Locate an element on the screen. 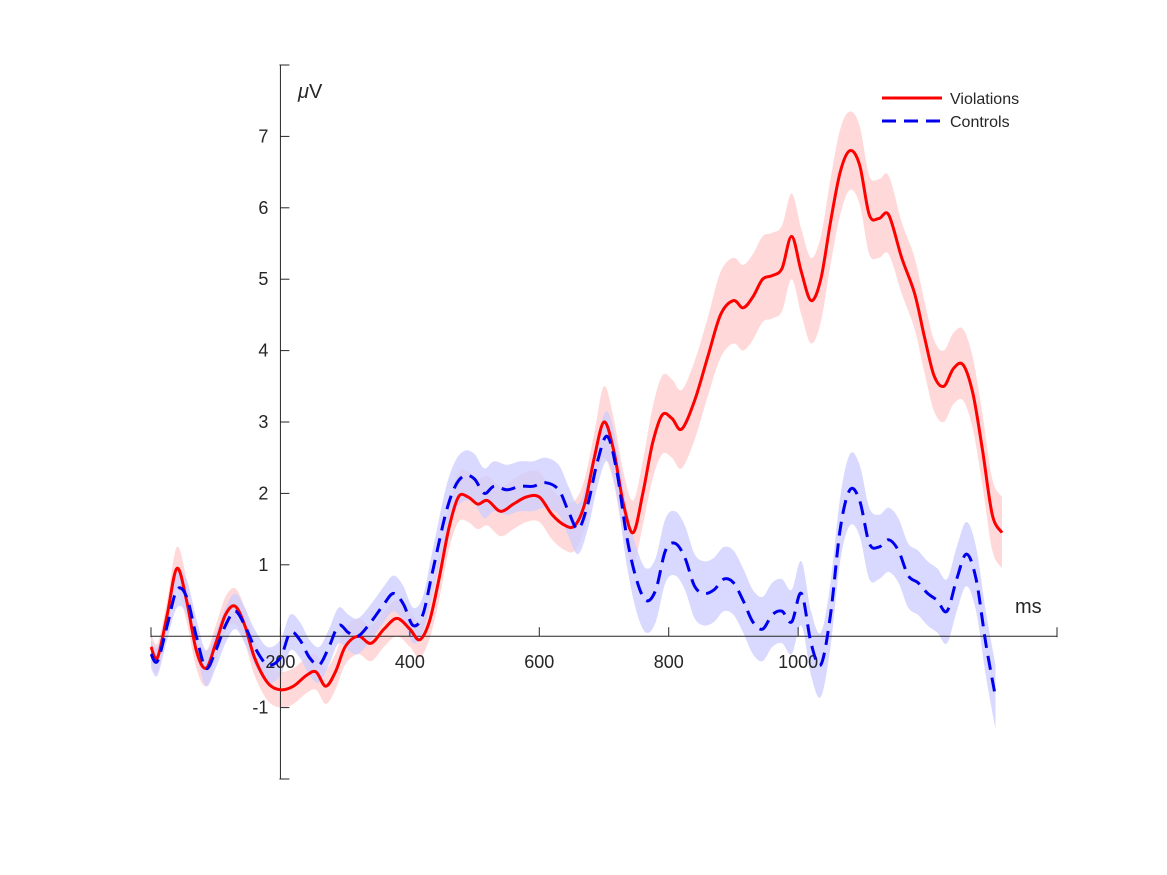 Image resolution: width=1167 pixels, height=875 pixels. x-tick-label: 1000 is located at coordinates (798, 662).